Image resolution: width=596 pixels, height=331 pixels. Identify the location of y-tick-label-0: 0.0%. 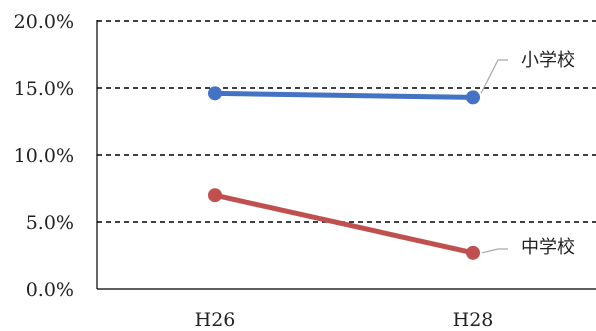
(50, 290).